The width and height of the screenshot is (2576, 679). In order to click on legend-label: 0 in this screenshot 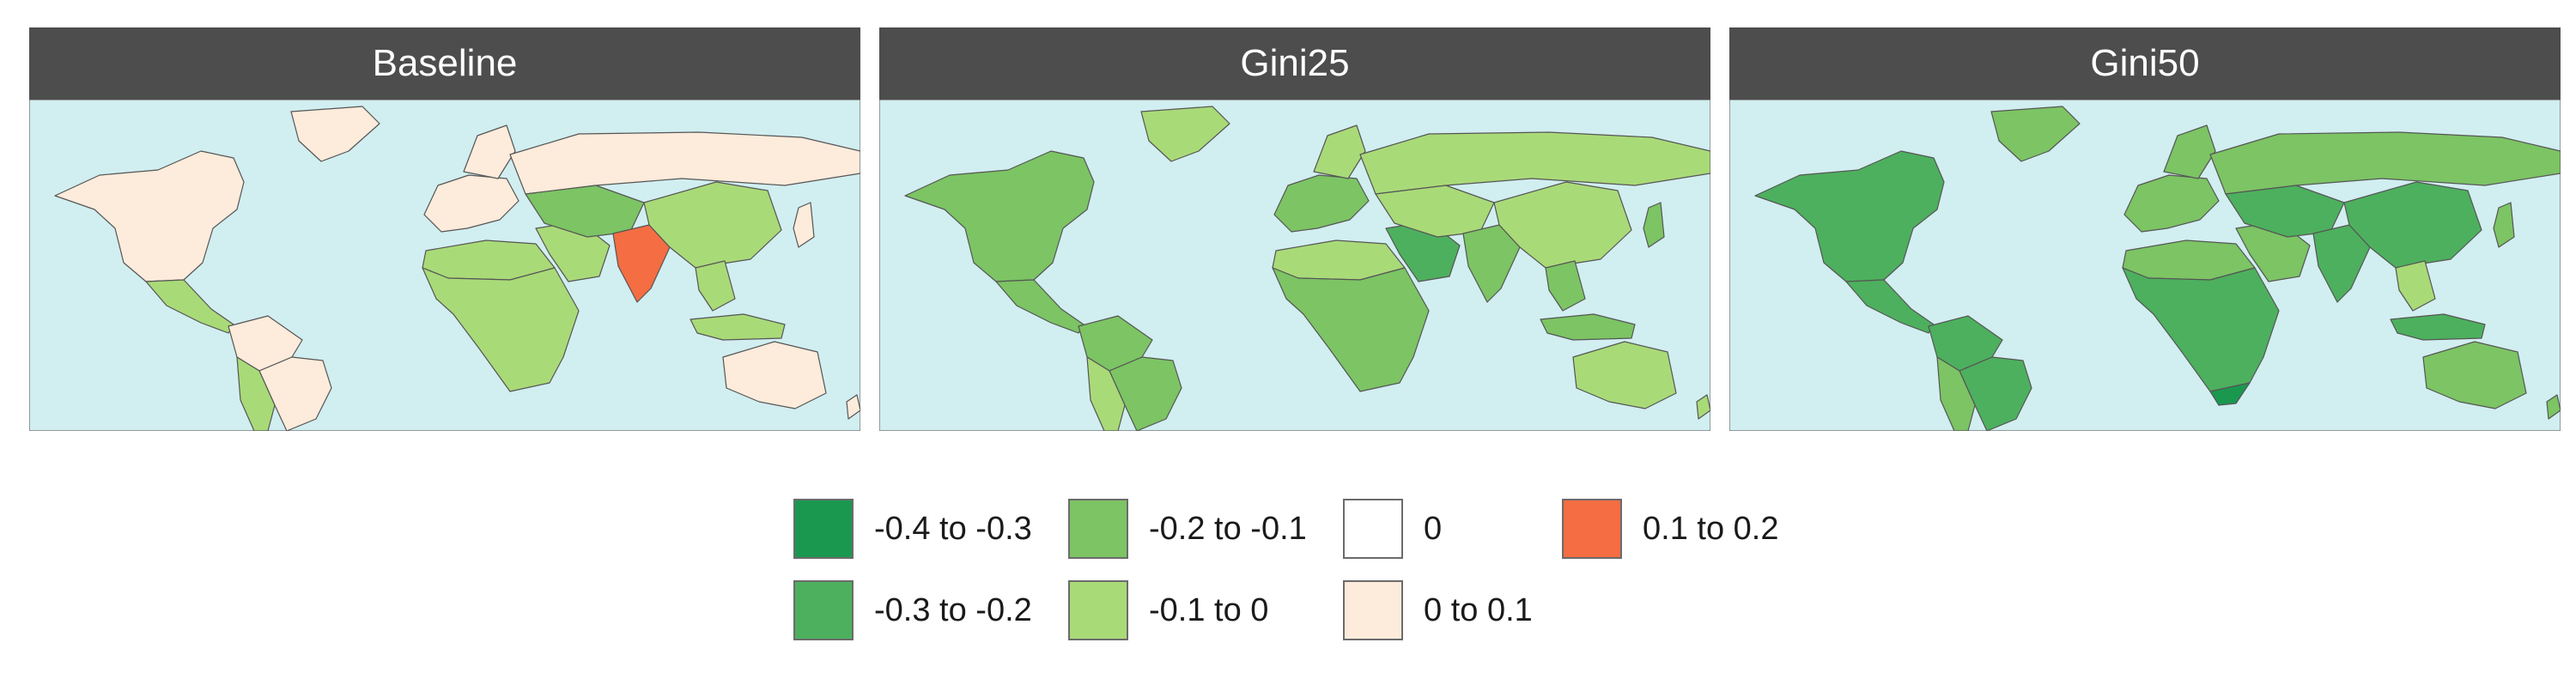, I will do `click(1433, 528)`.